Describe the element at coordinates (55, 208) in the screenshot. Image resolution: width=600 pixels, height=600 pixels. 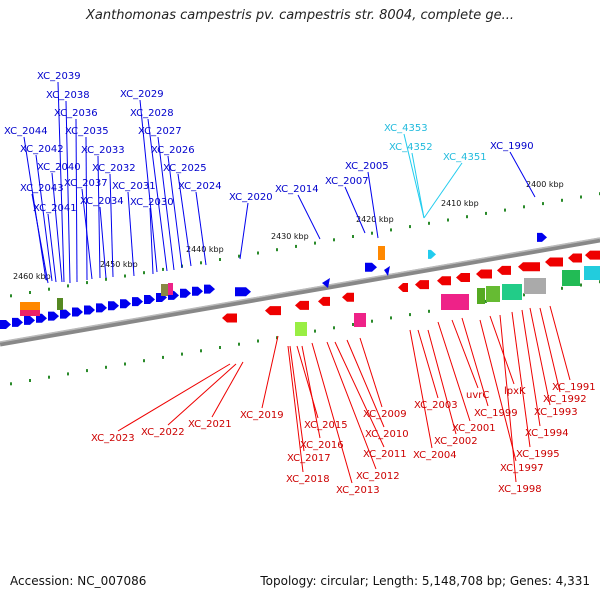
I see `gene-label: XC_2041` at that location.